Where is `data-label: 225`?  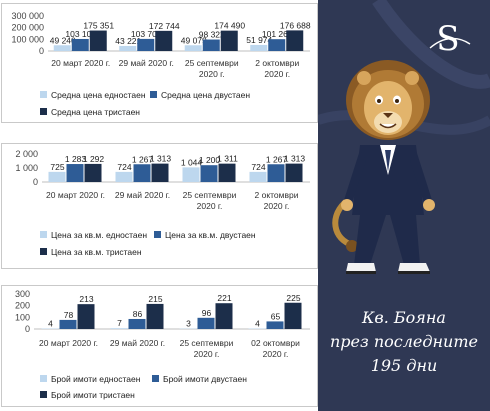
data-label: 225 is located at coordinates (293, 298).